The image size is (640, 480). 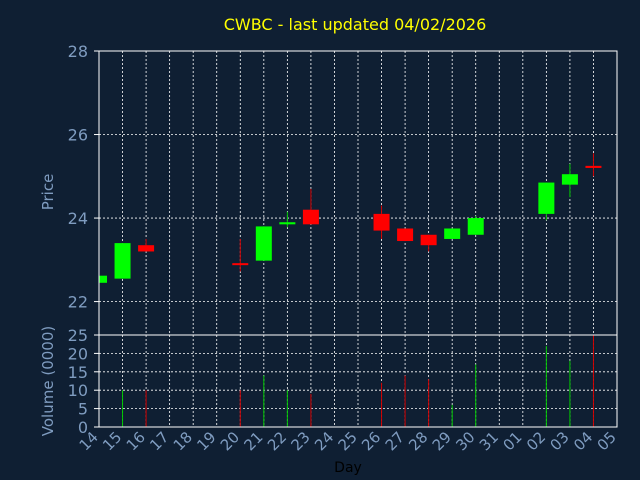 I want to click on volume-axis-label: Volume (0000), so click(x=48, y=381).